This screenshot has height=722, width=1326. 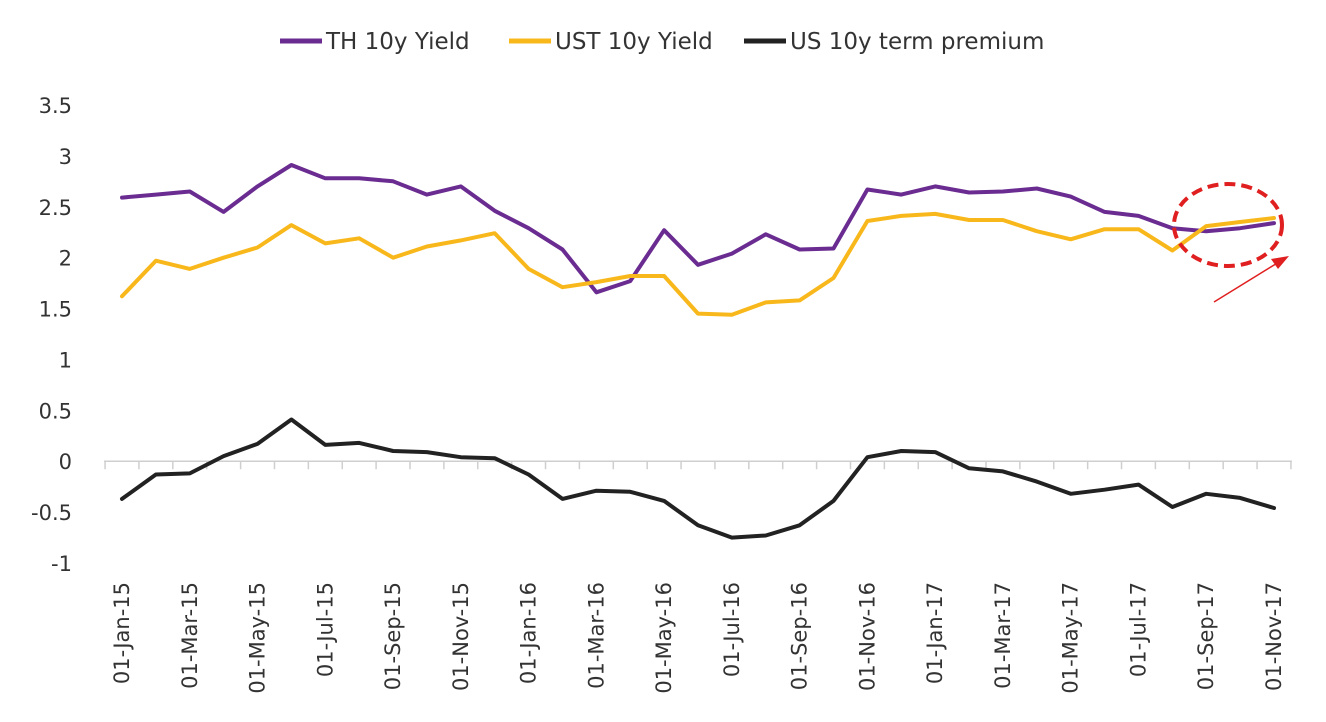 I want to click on x-tick-label: 01-Sep-17, so click(x=1206, y=636).